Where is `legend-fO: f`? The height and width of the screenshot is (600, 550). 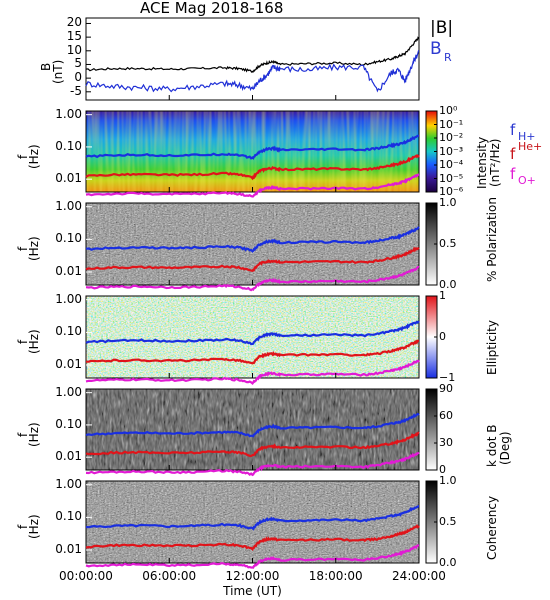 legend-fO: f is located at coordinates (513, 174).